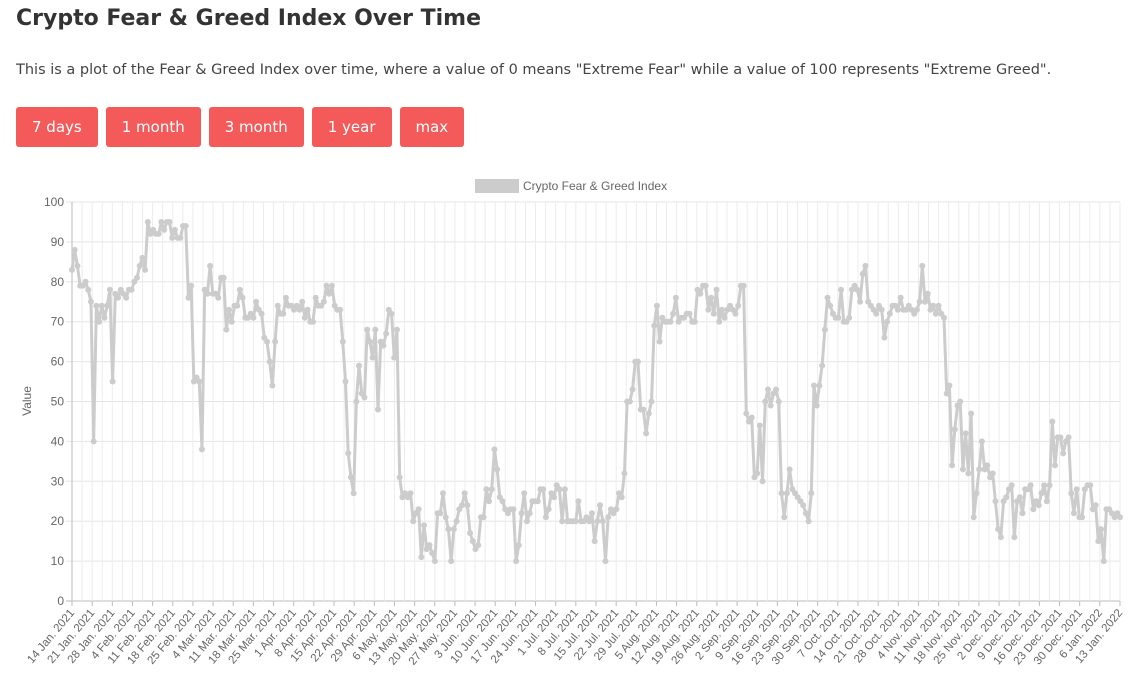 Image resolution: width=1133 pixels, height=681 pixels. I want to click on range-7-days-button: 7 days, so click(57, 127).